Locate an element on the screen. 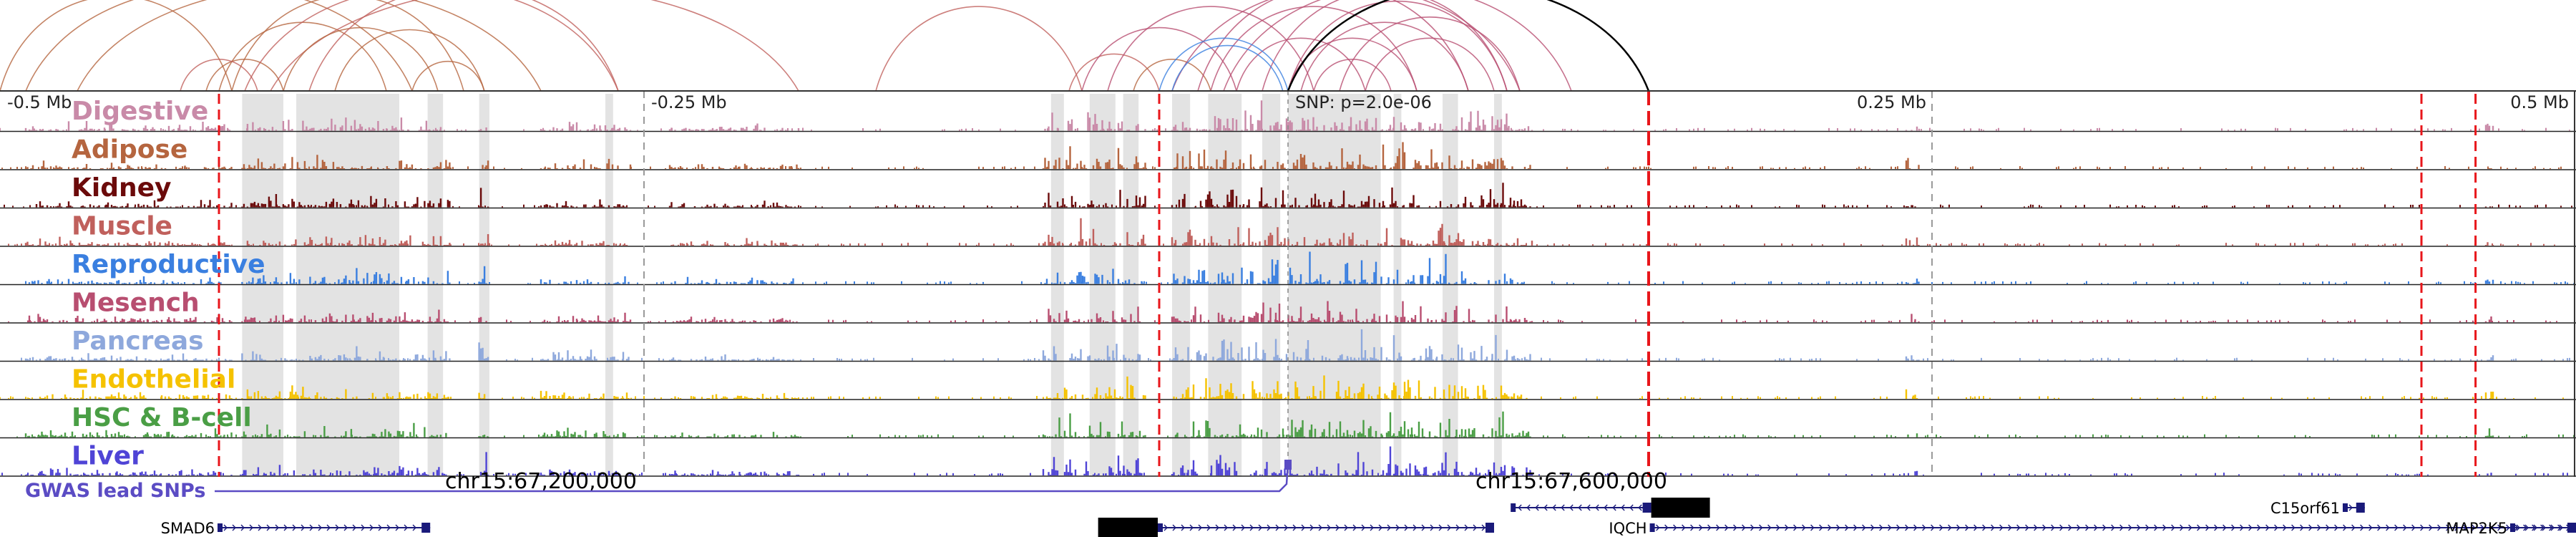 The height and width of the screenshot is (537, 2576). gene-iqch: IQCH is located at coordinates (2092, 528).